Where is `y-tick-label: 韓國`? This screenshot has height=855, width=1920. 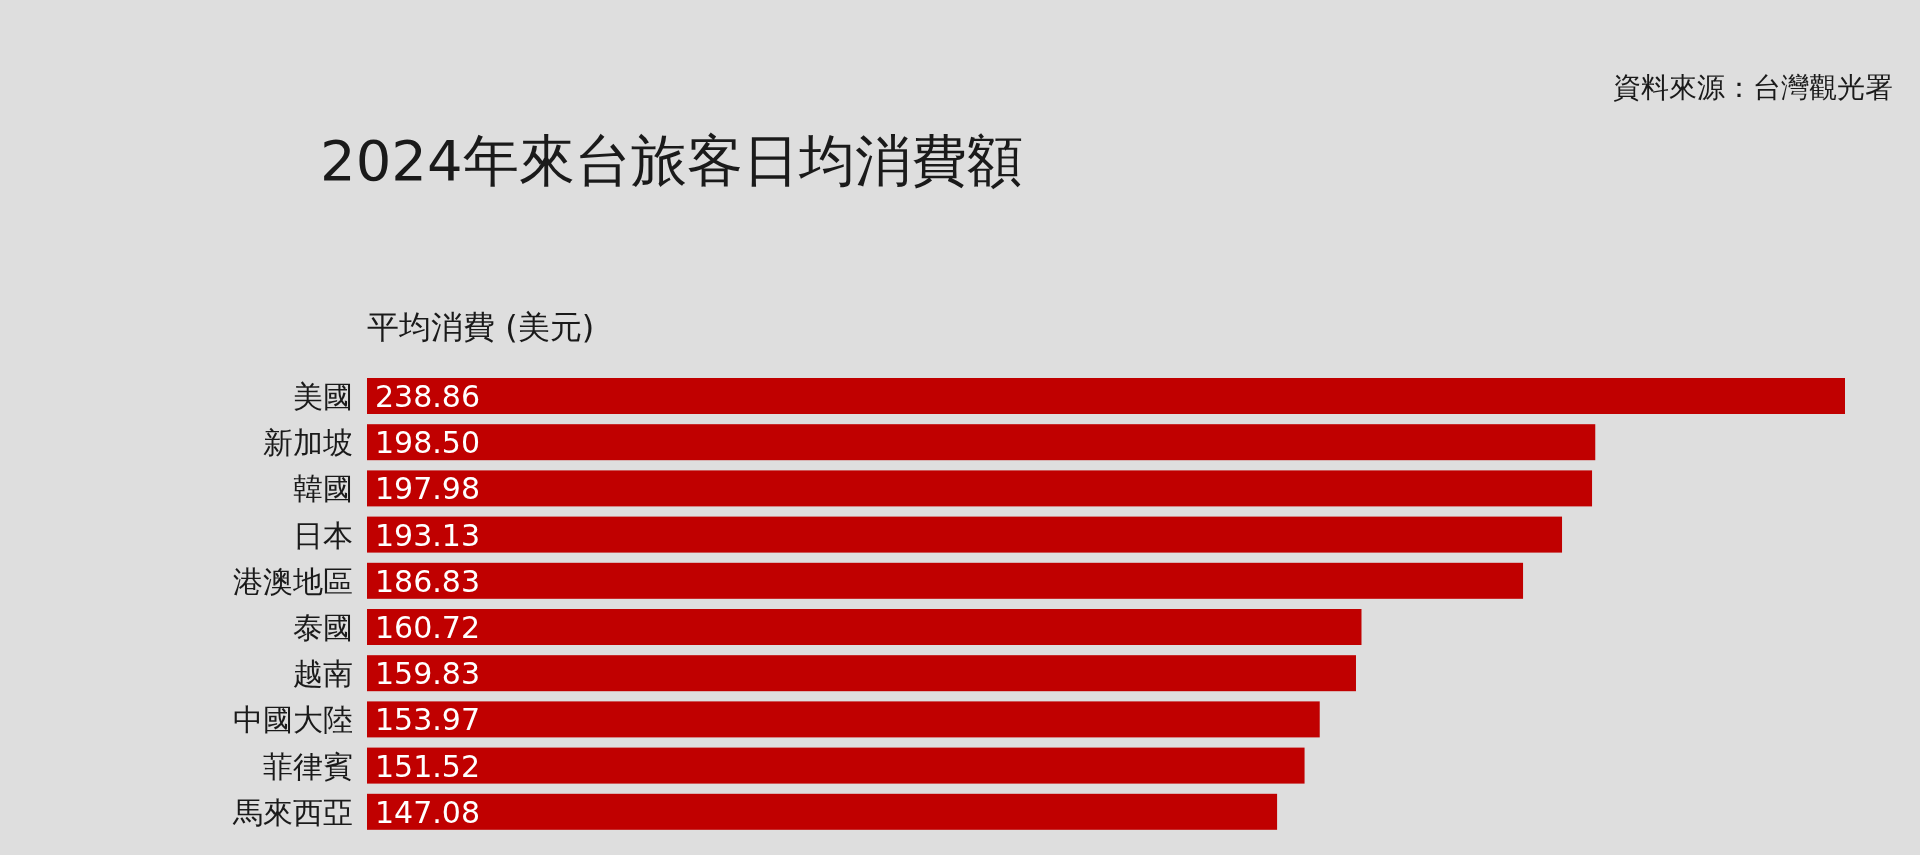
y-tick-label: 韓國 is located at coordinates (323, 489).